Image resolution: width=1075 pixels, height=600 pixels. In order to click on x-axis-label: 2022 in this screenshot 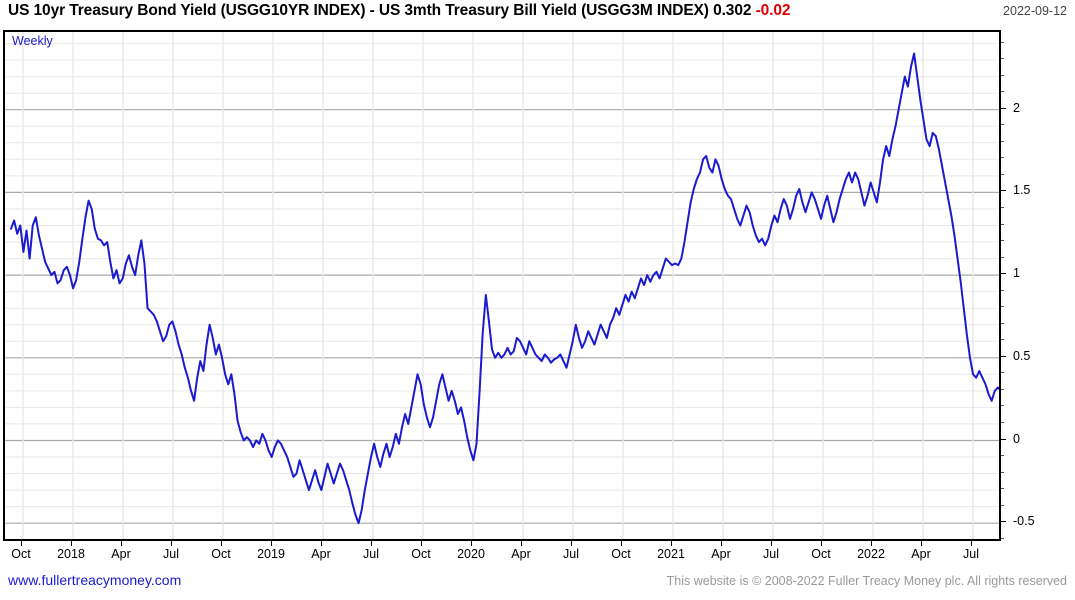, I will do `click(871, 554)`.